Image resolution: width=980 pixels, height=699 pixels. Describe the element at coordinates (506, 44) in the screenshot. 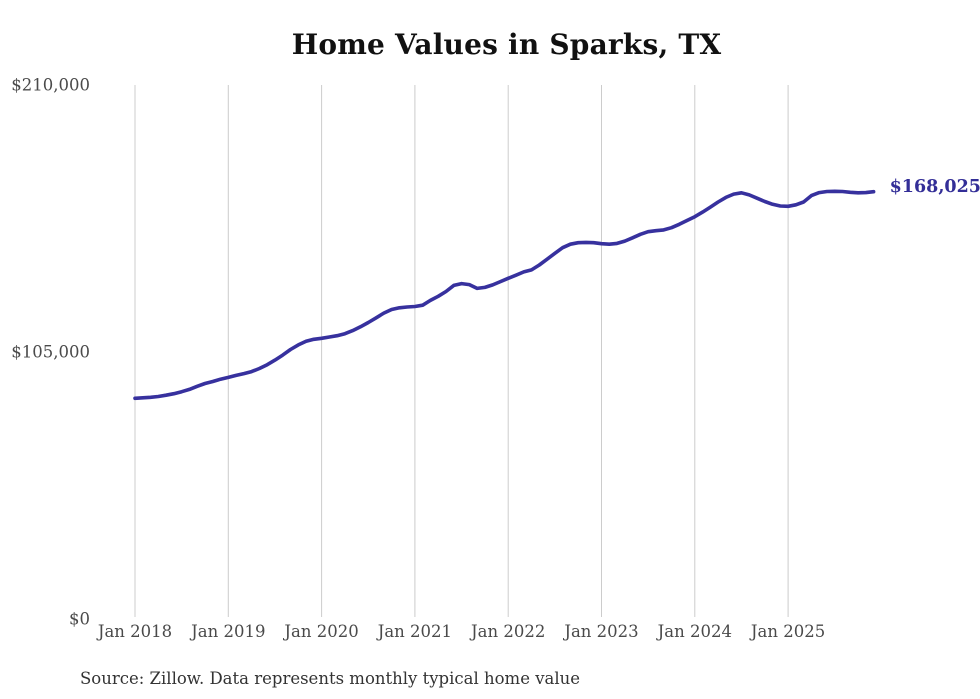

I see `chart-title: Home Values in Sparks, TX` at that location.